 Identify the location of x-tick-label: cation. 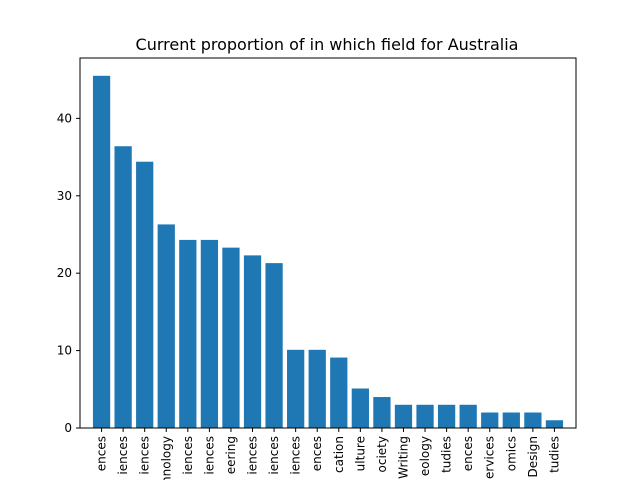
(339, 454).